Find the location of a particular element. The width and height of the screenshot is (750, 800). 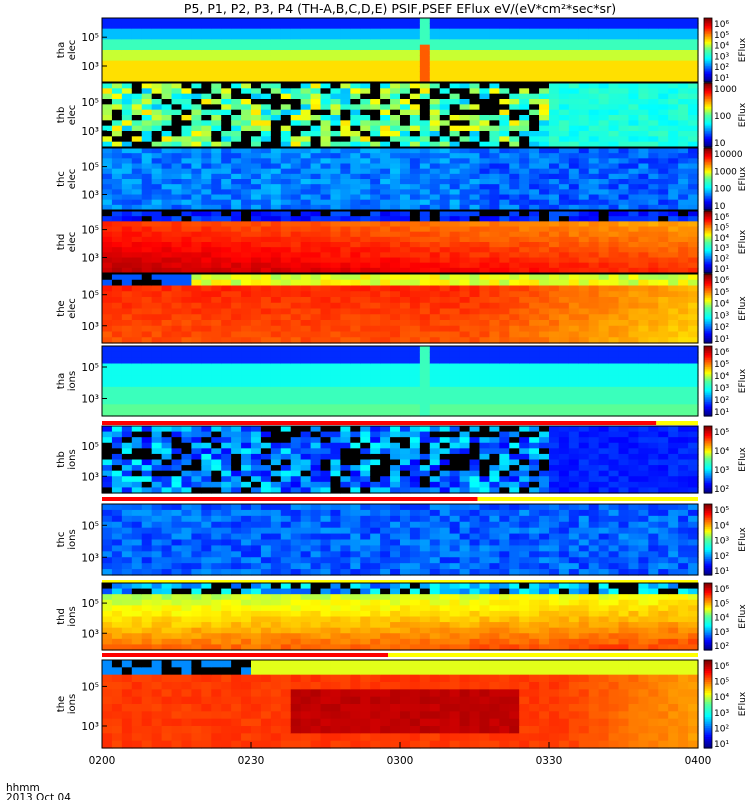

colorbar-tick-label: 100 is located at coordinates (722, 117).